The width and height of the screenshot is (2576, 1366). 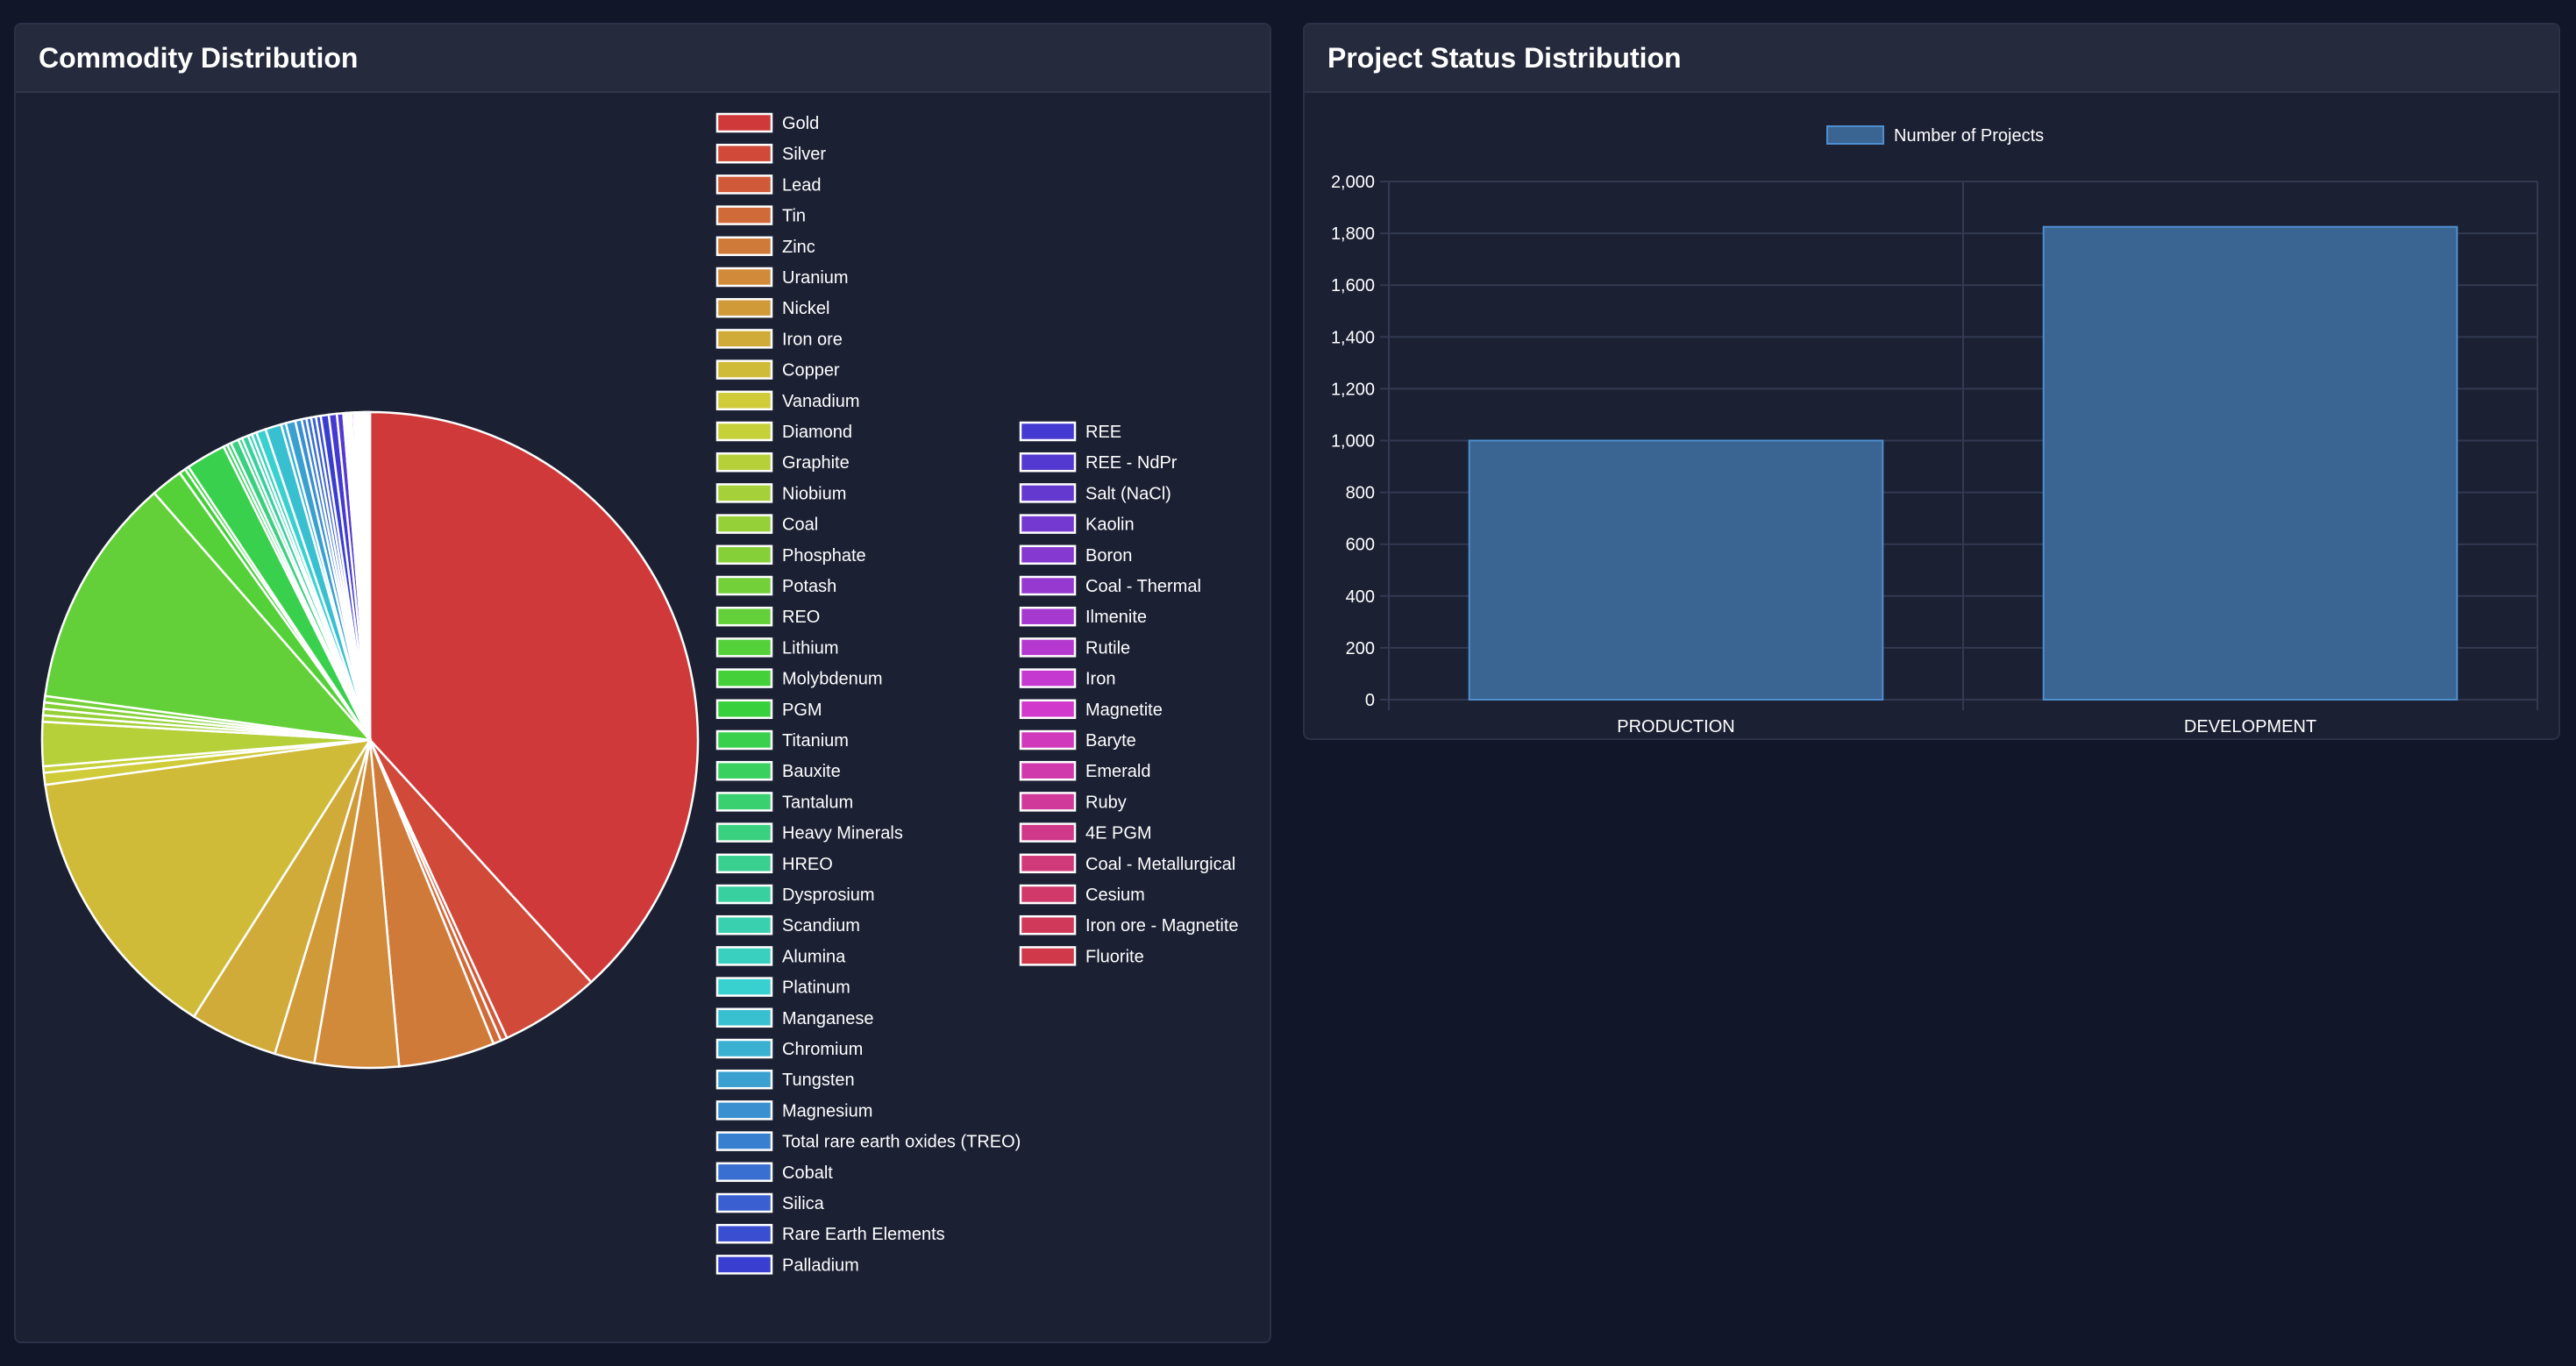 What do you see at coordinates (780, 493) in the screenshot?
I see `legend-item-niobium: Niobium` at bounding box center [780, 493].